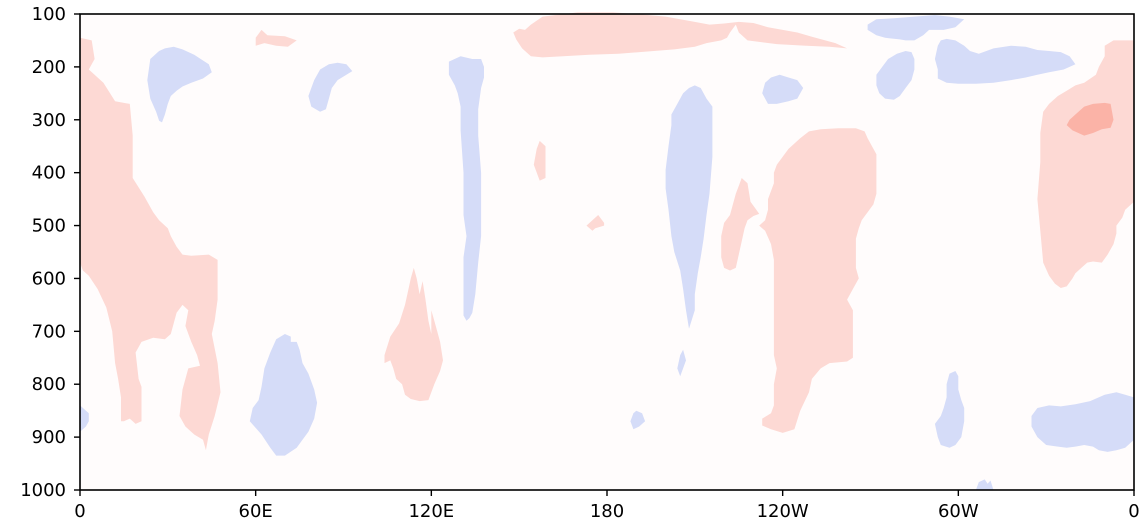  What do you see at coordinates (49, 173) in the screenshot?
I see `y-tick-label-3: 400` at bounding box center [49, 173].